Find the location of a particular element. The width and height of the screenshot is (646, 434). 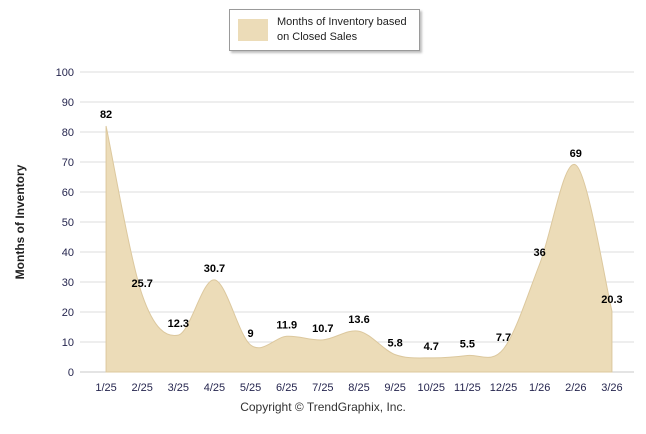

x-tick-label: 2/26 is located at coordinates (575, 388).